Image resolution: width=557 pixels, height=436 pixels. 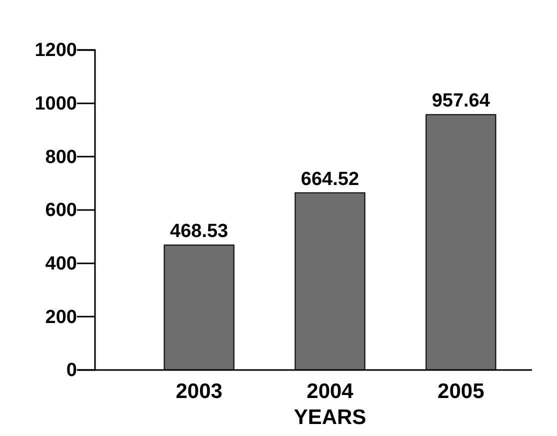 I want to click on y-tick-label: 1200, so click(x=55, y=51).